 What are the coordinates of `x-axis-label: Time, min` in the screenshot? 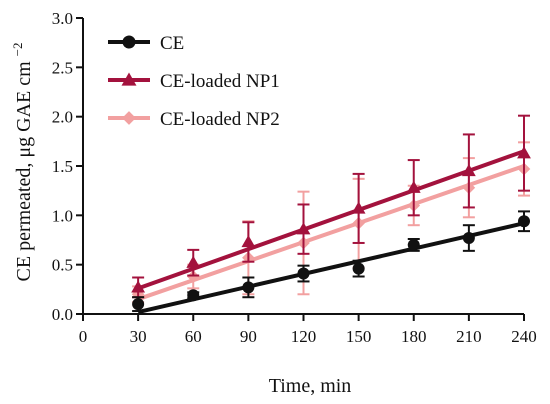 It's located at (310, 386).